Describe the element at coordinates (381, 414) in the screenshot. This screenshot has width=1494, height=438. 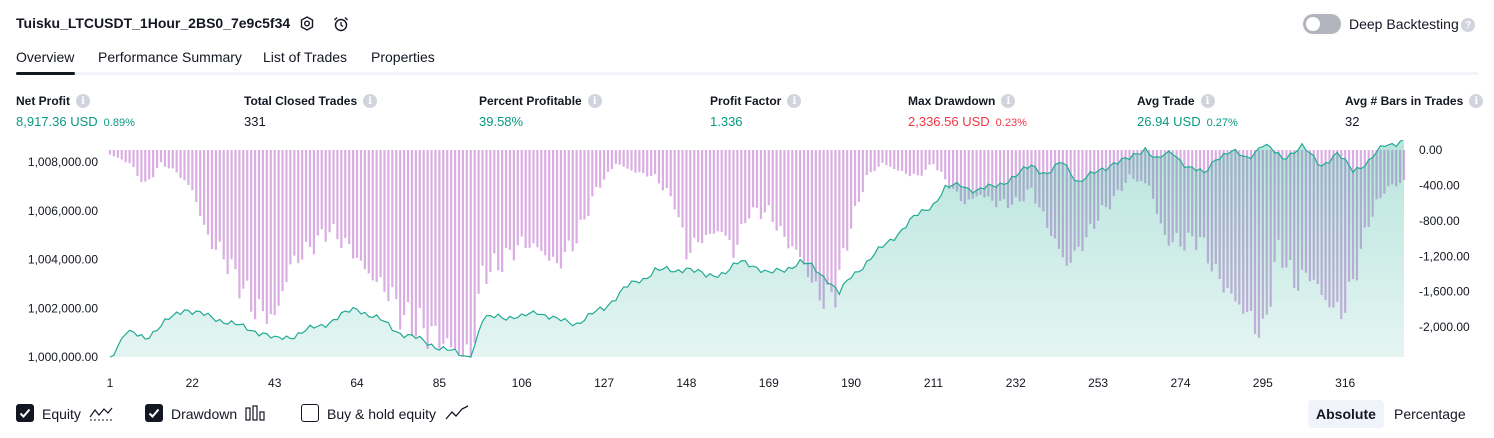
I see `buy-hold-checkbox-label: Buy & hold equity` at that location.